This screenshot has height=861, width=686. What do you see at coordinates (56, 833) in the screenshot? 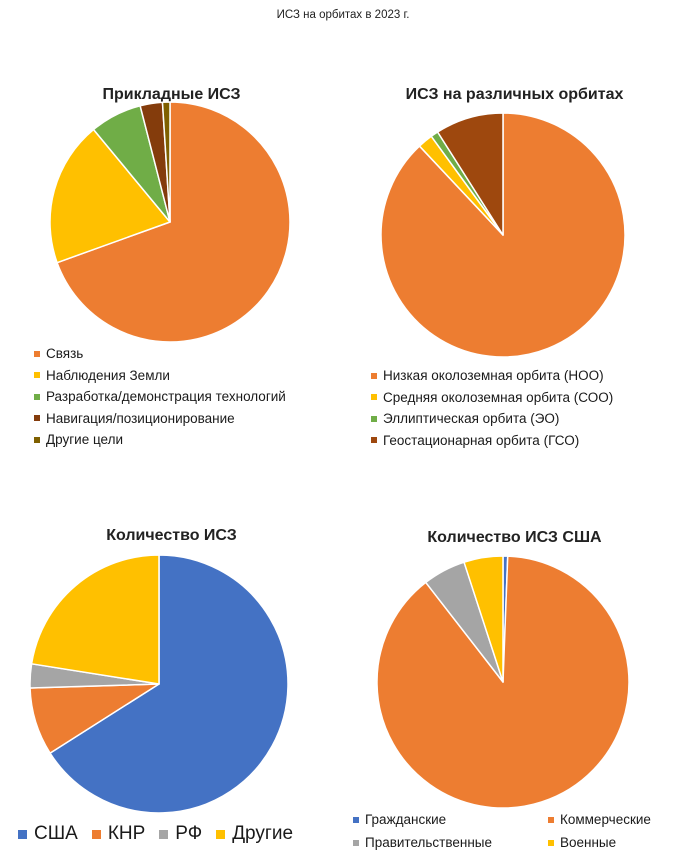
I see `legend-label: США` at bounding box center [56, 833].